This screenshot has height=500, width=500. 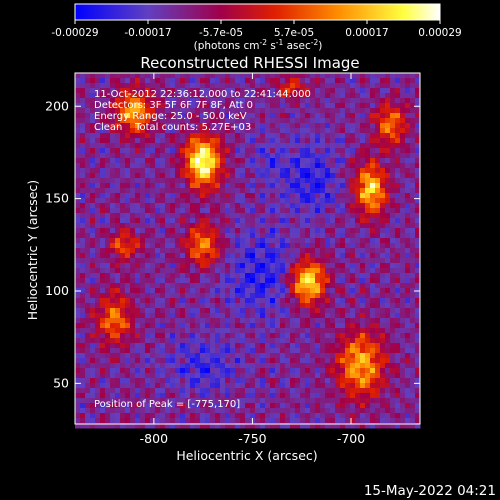 I want to click on y-axis-label: Heliocentric Y (arcsec), so click(x=32, y=250).